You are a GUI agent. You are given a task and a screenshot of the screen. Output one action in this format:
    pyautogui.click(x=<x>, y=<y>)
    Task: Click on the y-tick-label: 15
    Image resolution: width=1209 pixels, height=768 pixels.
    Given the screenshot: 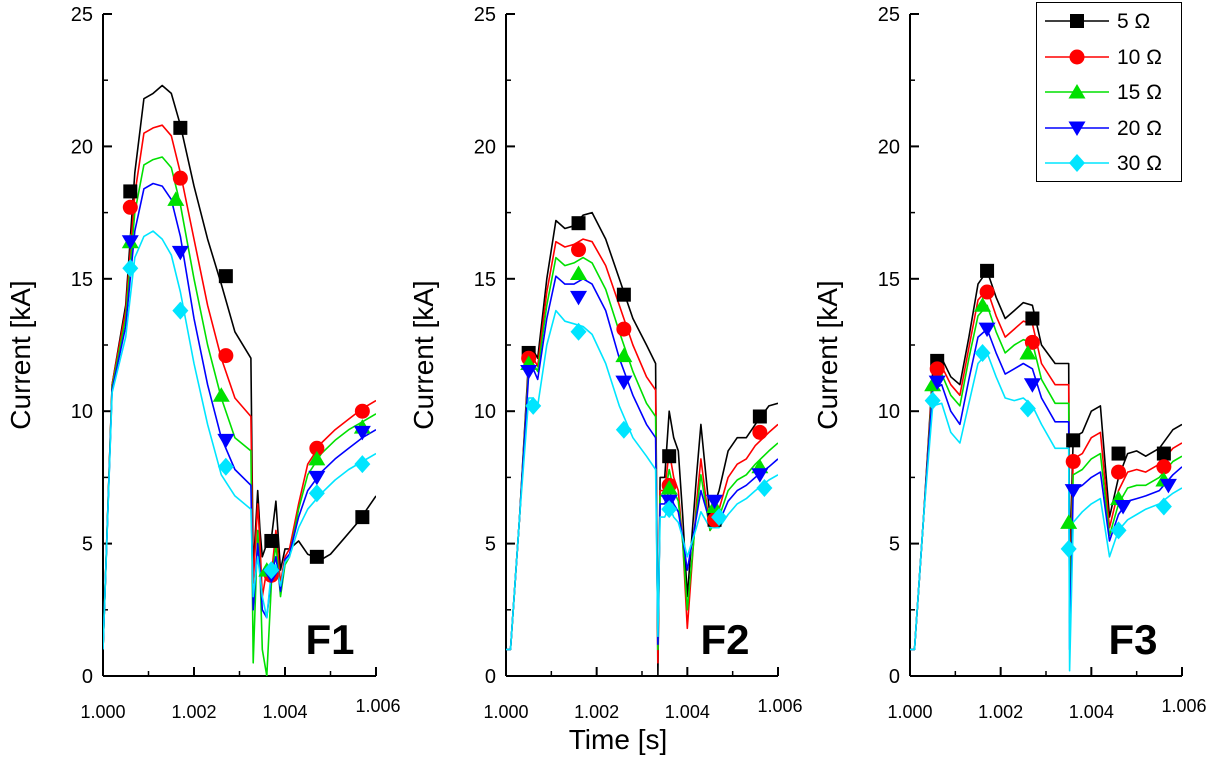 What is the action you would take?
    pyautogui.click(x=889, y=280)
    